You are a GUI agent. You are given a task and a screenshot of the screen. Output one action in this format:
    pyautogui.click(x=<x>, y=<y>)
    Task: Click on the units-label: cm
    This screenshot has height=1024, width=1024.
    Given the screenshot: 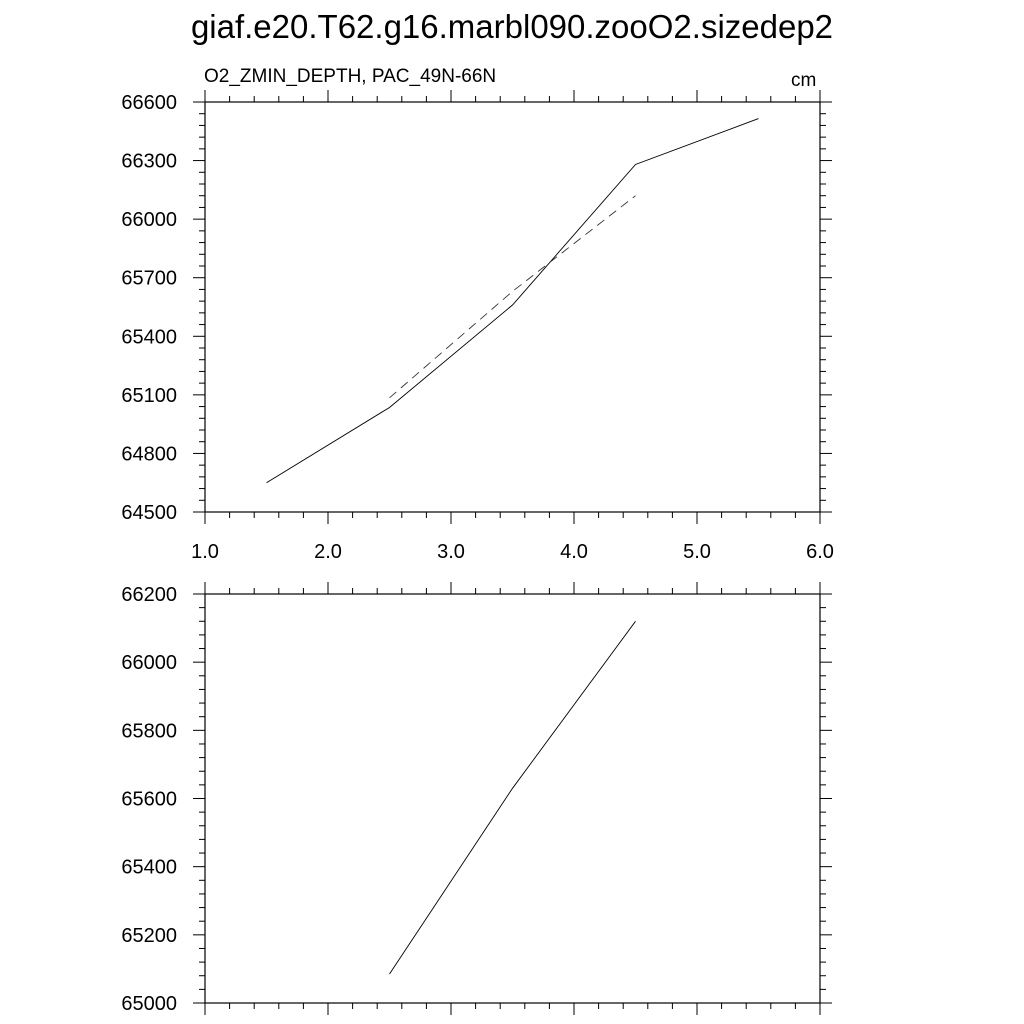 What is the action you would take?
    pyautogui.click(x=804, y=80)
    